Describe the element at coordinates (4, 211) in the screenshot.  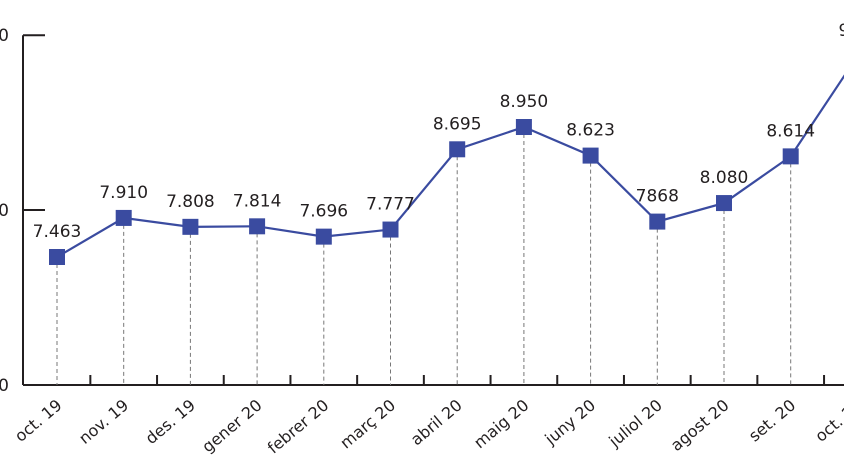
I see `y-tick-label: 8.000` at that location.